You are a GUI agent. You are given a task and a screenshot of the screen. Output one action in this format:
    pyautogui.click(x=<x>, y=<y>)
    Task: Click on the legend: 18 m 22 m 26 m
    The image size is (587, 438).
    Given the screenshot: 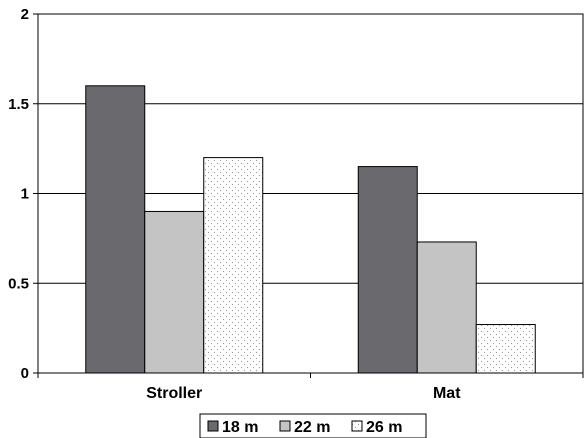 What is the action you would take?
    pyautogui.click(x=313, y=425)
    